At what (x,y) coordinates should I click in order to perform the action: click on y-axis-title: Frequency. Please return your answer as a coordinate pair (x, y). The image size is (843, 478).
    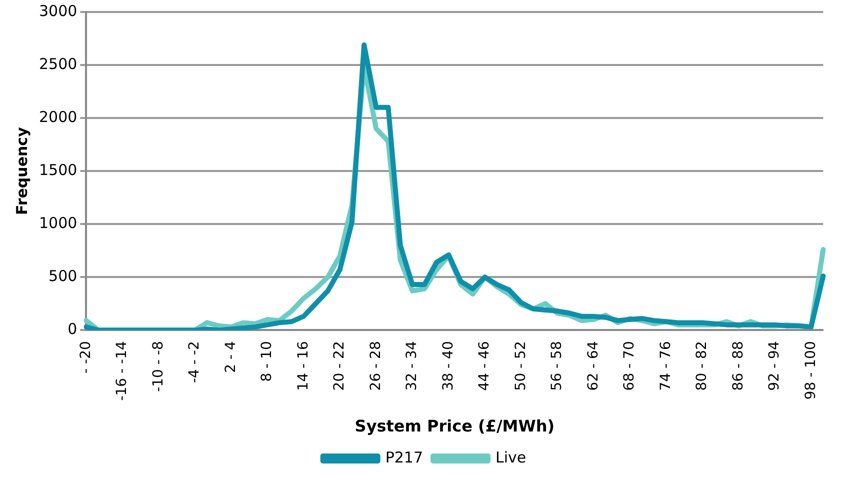
    Looking at the image, I should click on (21, 170).